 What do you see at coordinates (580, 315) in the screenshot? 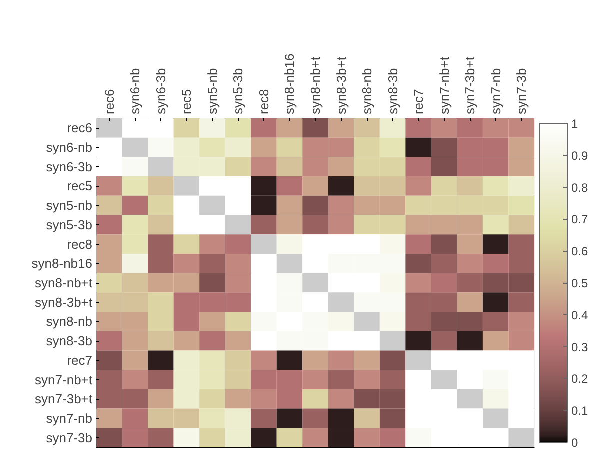
I see `color-bar-label: 0.4` at bounding box center [580, 315].